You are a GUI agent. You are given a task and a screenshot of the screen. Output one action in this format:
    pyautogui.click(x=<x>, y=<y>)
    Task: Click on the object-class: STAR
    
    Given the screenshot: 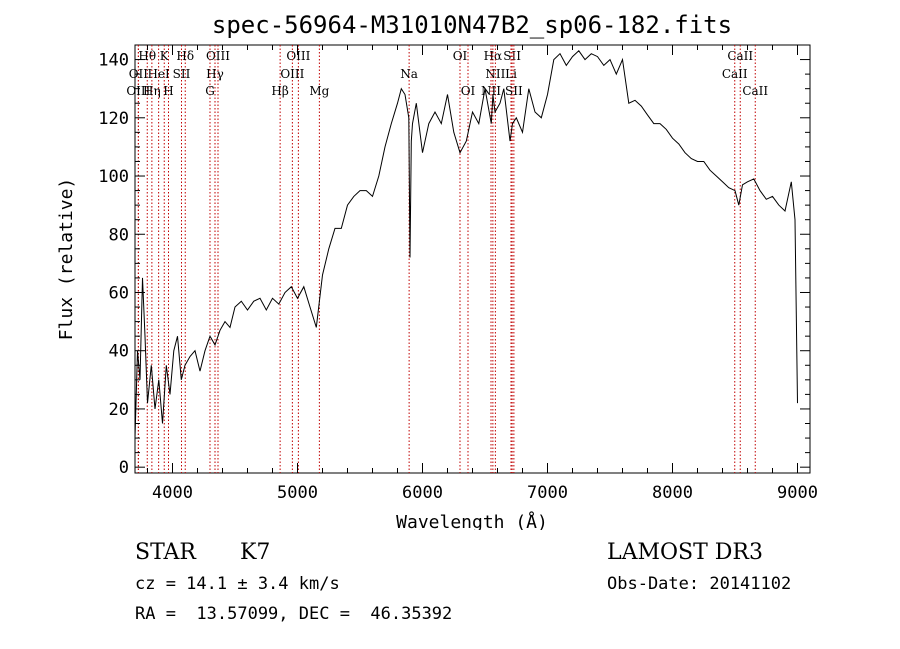 What is the action you would take?
    pyautogui.click(x=165, y=552)
    